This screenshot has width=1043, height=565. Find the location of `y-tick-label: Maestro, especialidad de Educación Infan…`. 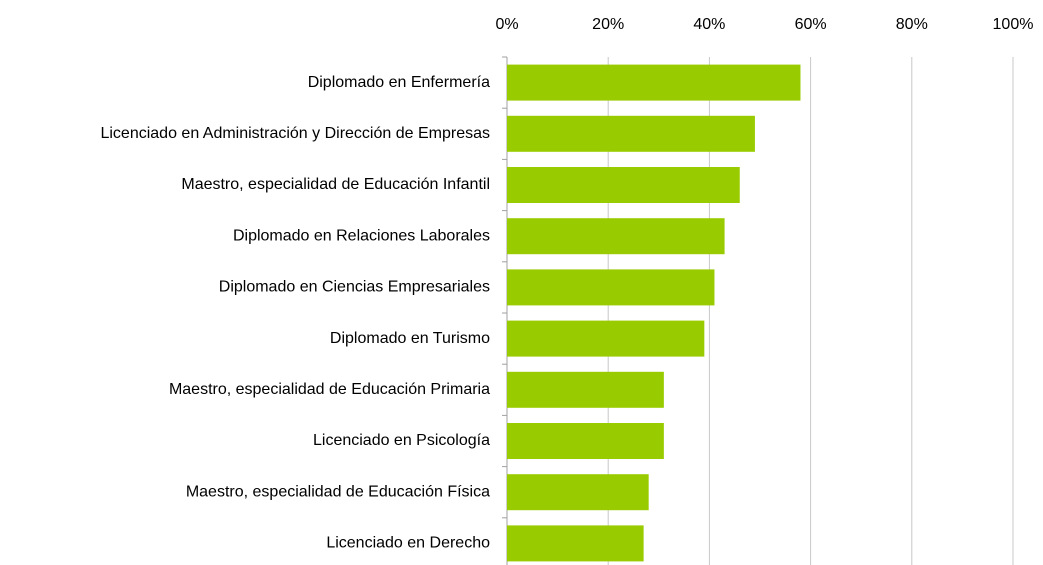

y-tick-label: Maestro, especialidad de Educación Infan… is located at coordinates (335, 184).